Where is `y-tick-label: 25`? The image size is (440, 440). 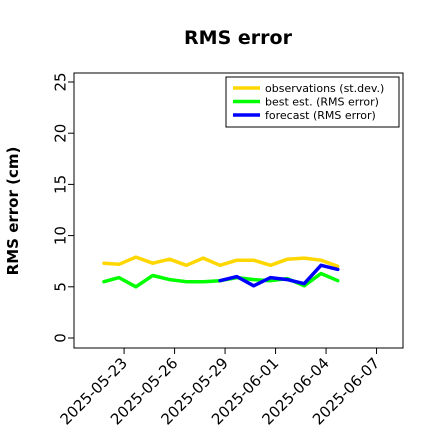 y-tick-label: 25 is located at coordinates (60, 81).